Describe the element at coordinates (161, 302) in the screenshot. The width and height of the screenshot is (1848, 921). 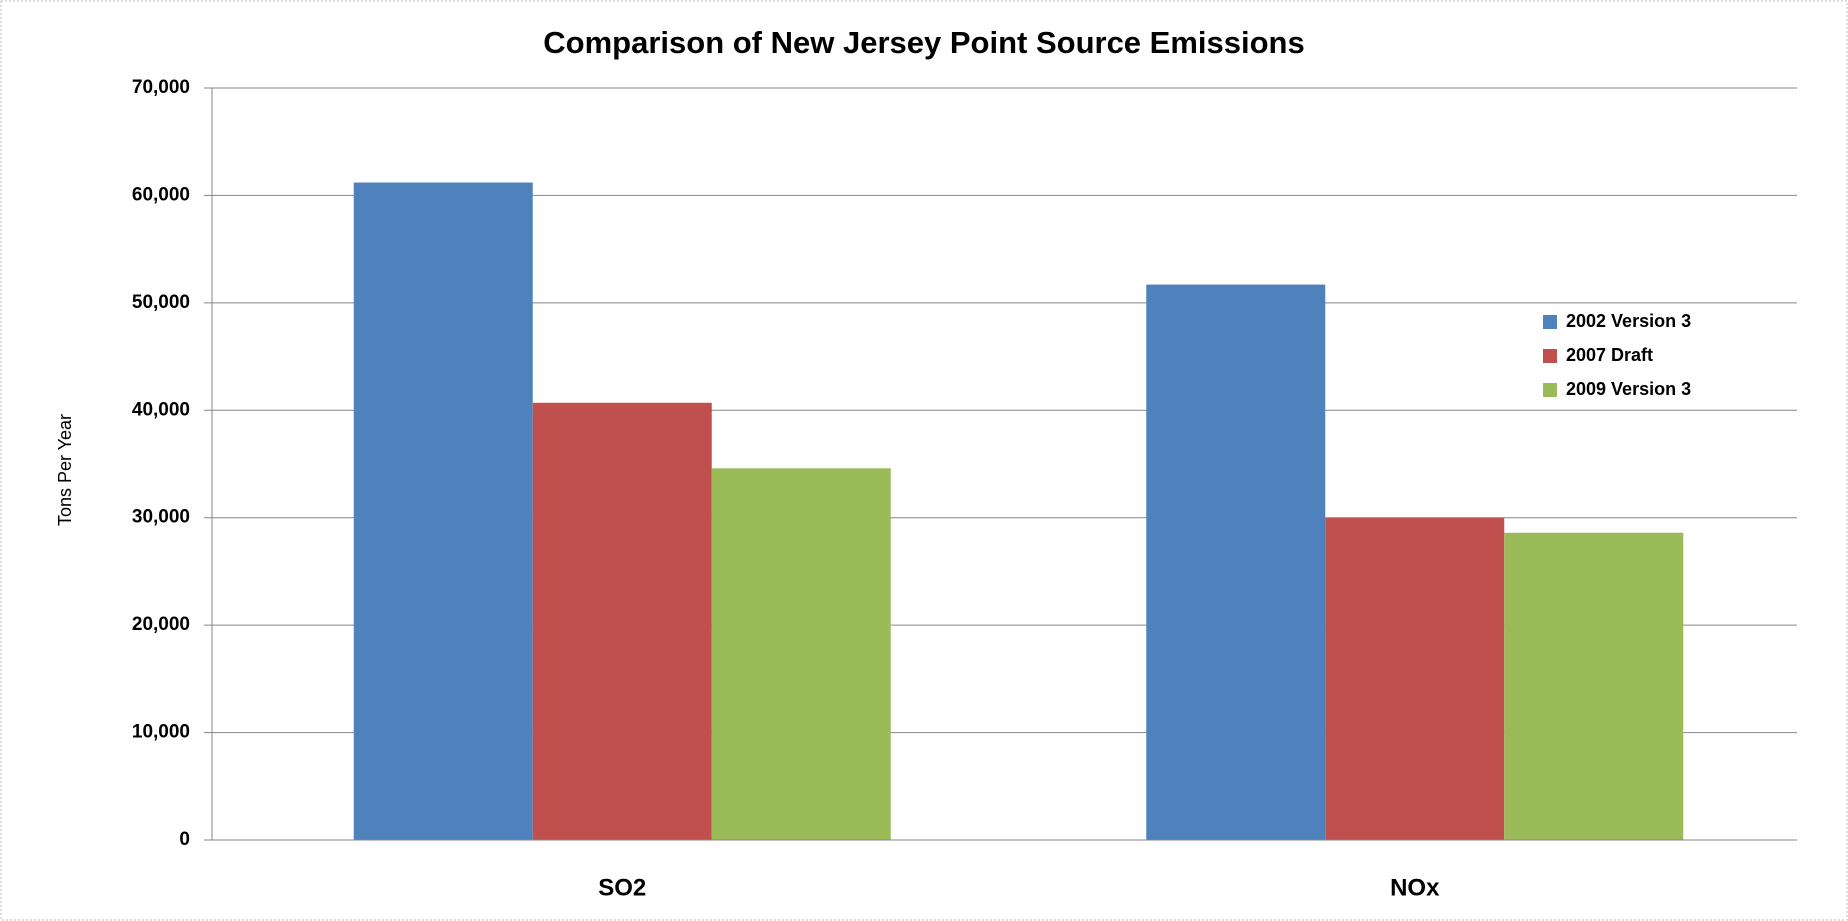
I see `y-tick-label: 50,000` at that location.